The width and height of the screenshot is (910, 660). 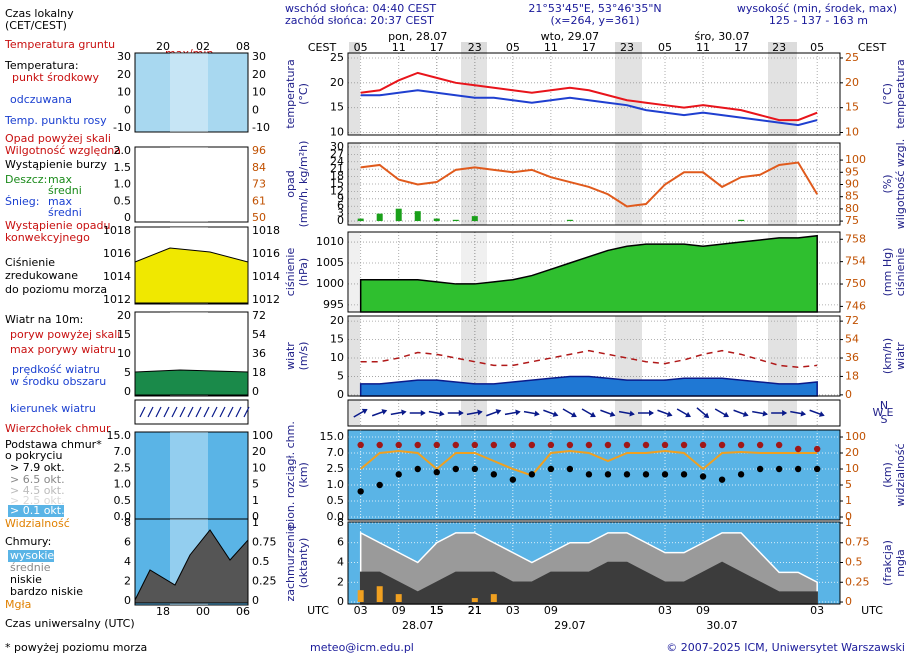 What do you see at coordinates (722, 625) in the screenshot?
I see `day-label: 30.07` at bounding box center [722, 625].